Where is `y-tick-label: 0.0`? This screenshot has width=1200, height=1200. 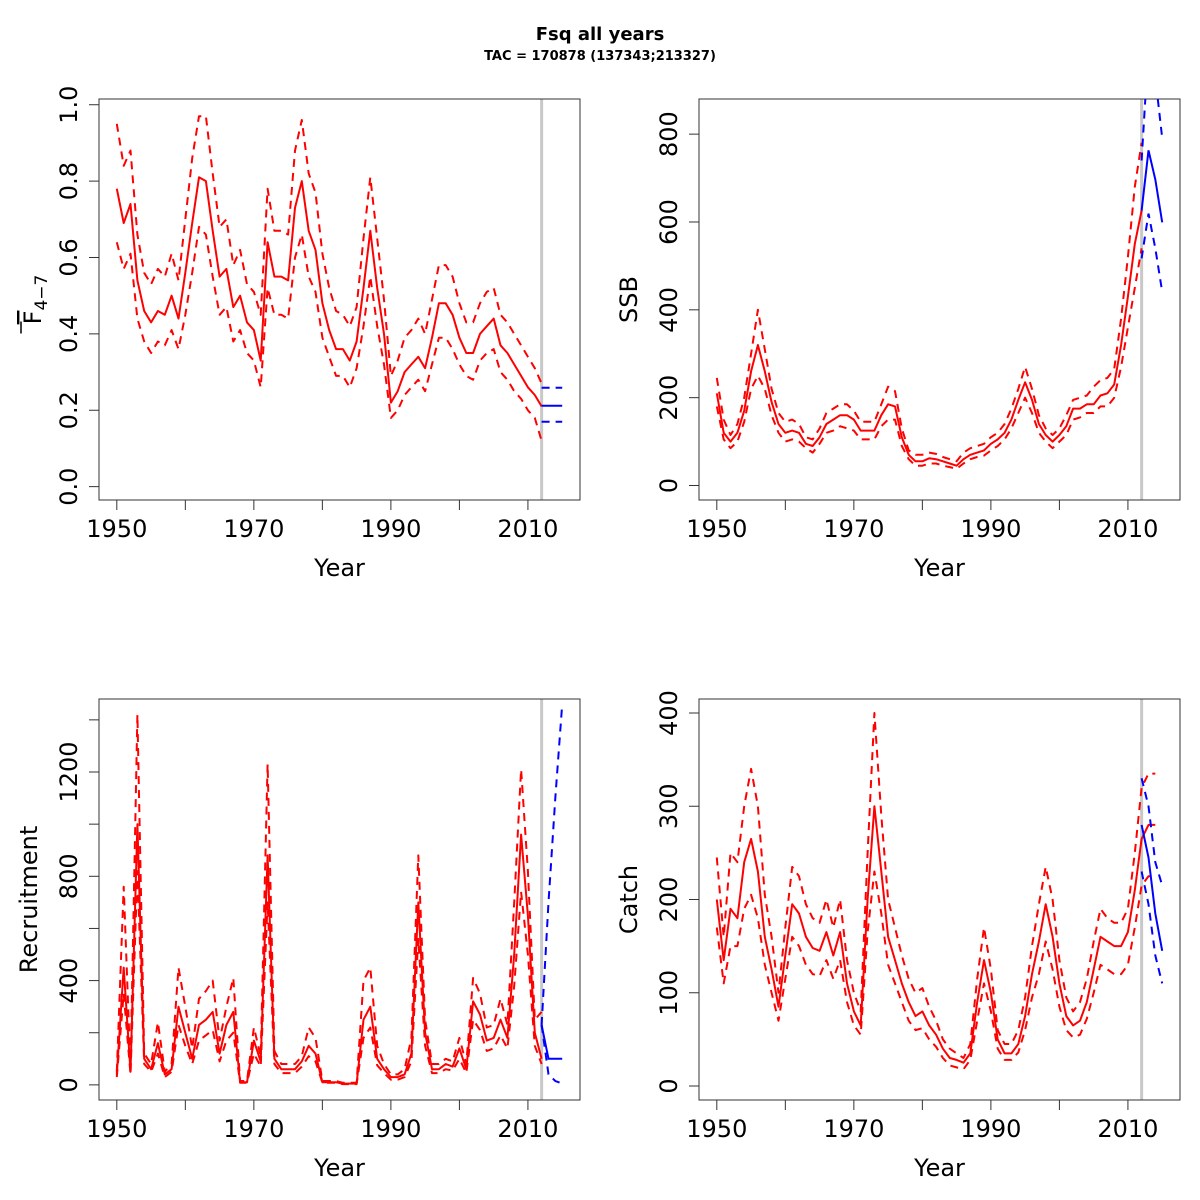
y-tick-label: 0.0 is located at coordinates (69, 487).